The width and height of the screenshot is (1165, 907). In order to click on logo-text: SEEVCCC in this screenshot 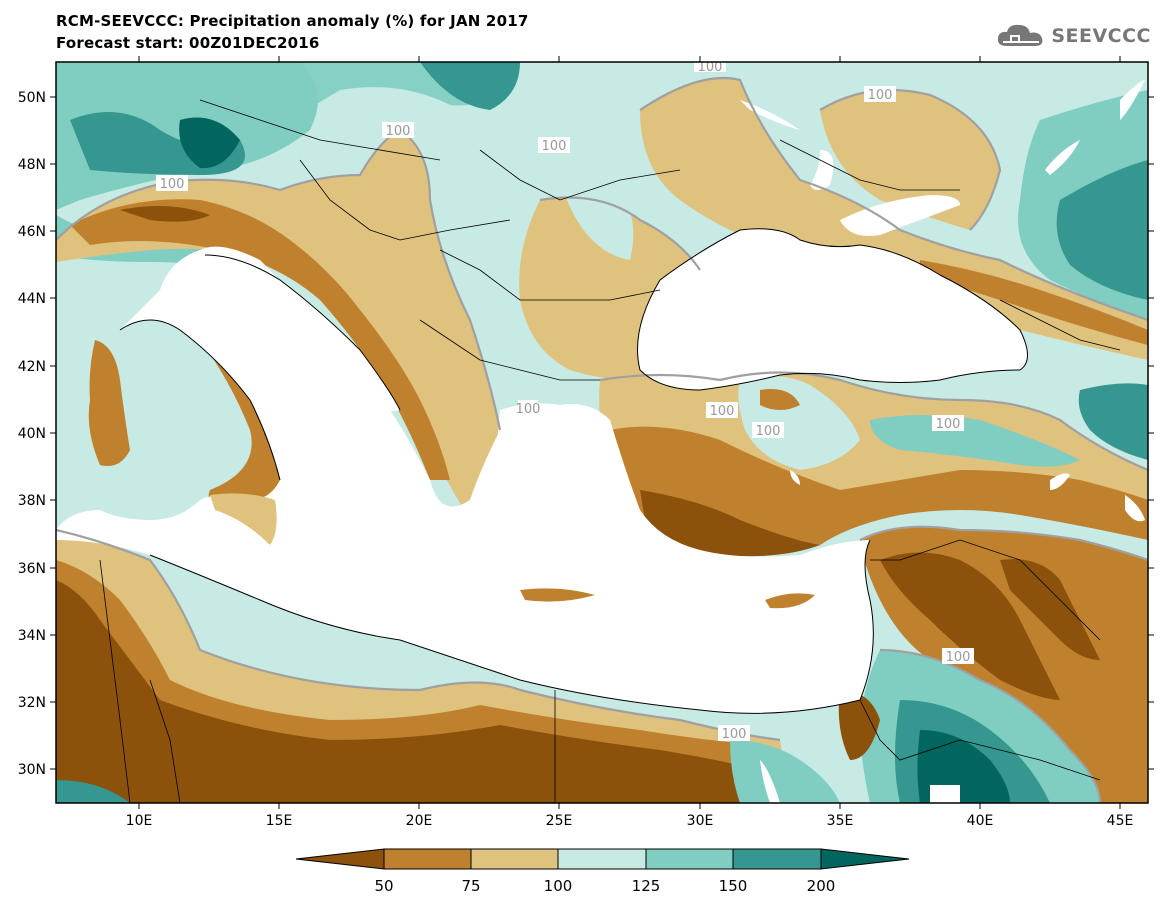, I will do `click(1101, 36)`.